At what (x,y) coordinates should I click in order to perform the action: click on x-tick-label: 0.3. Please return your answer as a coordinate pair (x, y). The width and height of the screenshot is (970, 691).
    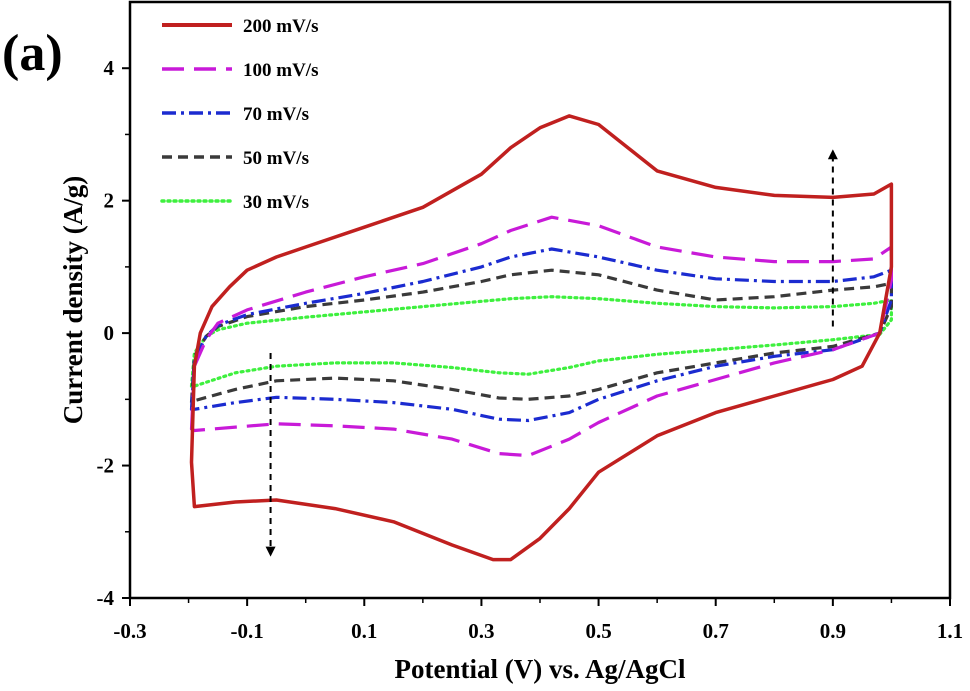
    Looking at the image, I should click on (481, 631).